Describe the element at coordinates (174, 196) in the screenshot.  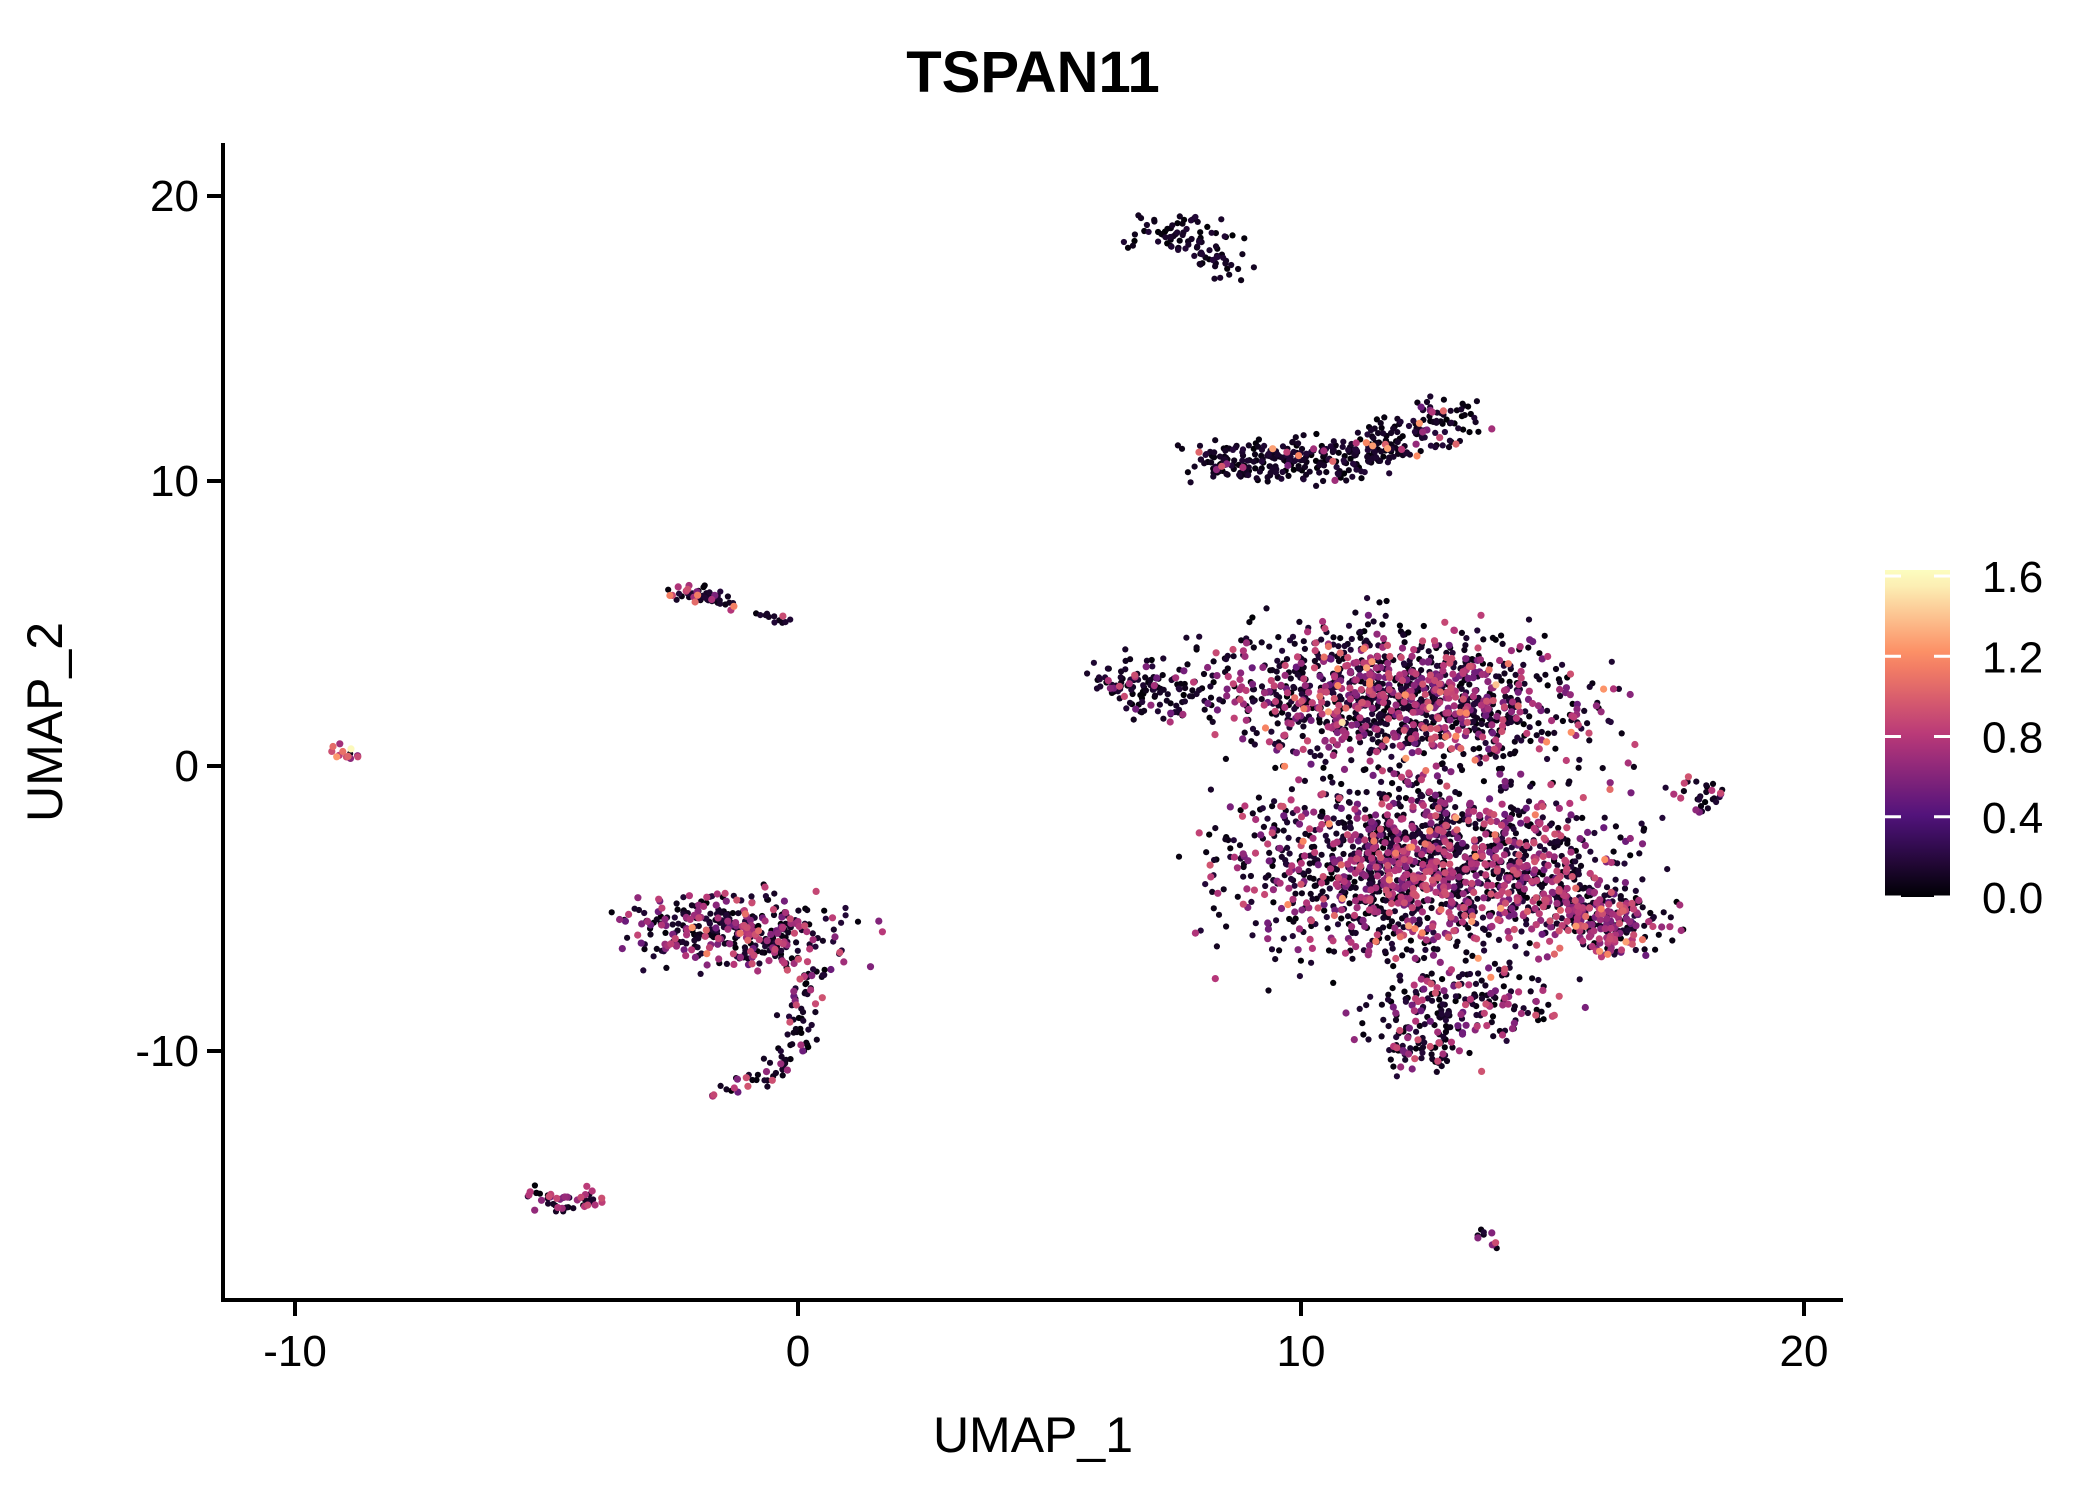
I see `y-tick-label: 20` at that location.